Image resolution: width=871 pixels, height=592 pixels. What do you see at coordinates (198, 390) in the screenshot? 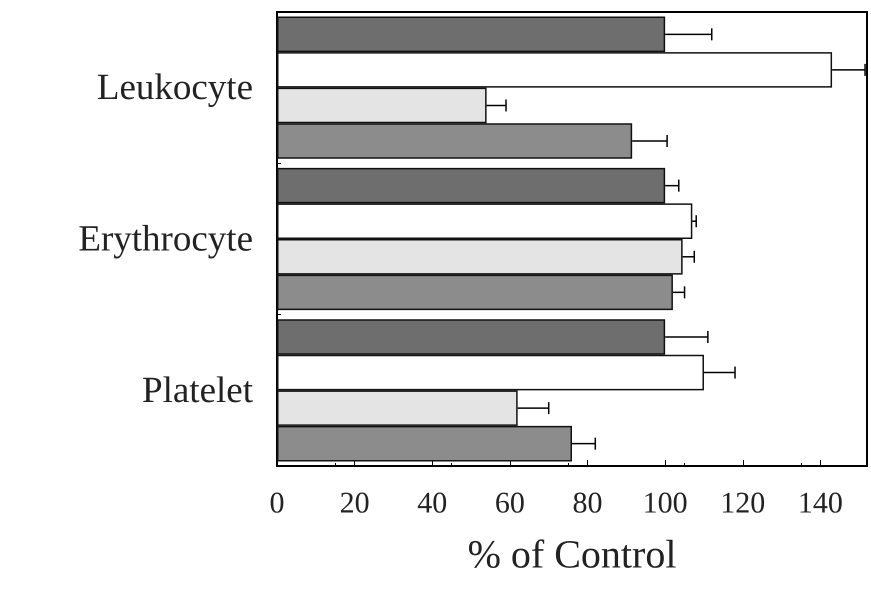
I see `y-tick-label: Platelet` at bounding box center [198, 390].